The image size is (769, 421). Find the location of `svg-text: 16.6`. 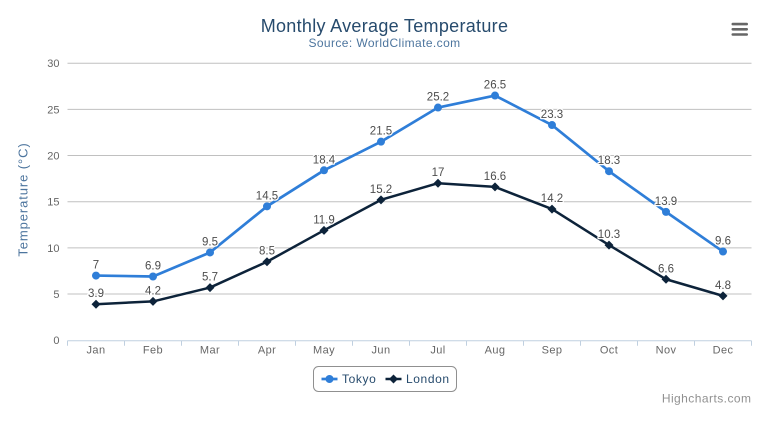

svg-text: 16.6 is located at coordinates (495, 177).